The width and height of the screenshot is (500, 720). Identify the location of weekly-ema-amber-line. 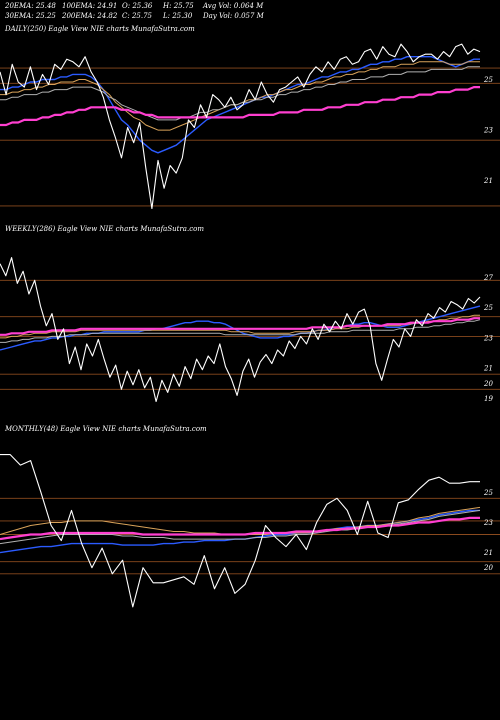
(240, 326).